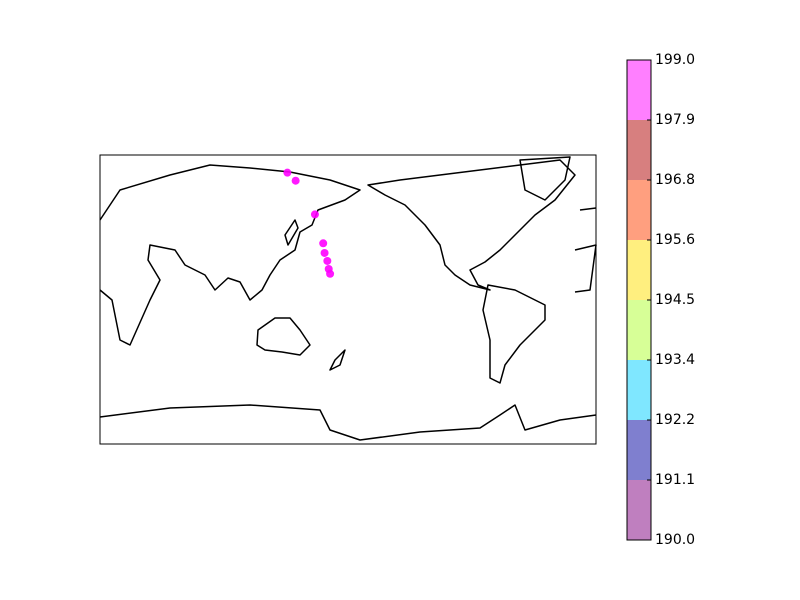 This screenshot has width=800, height=600. I want to click on australia, so click(283, 336).